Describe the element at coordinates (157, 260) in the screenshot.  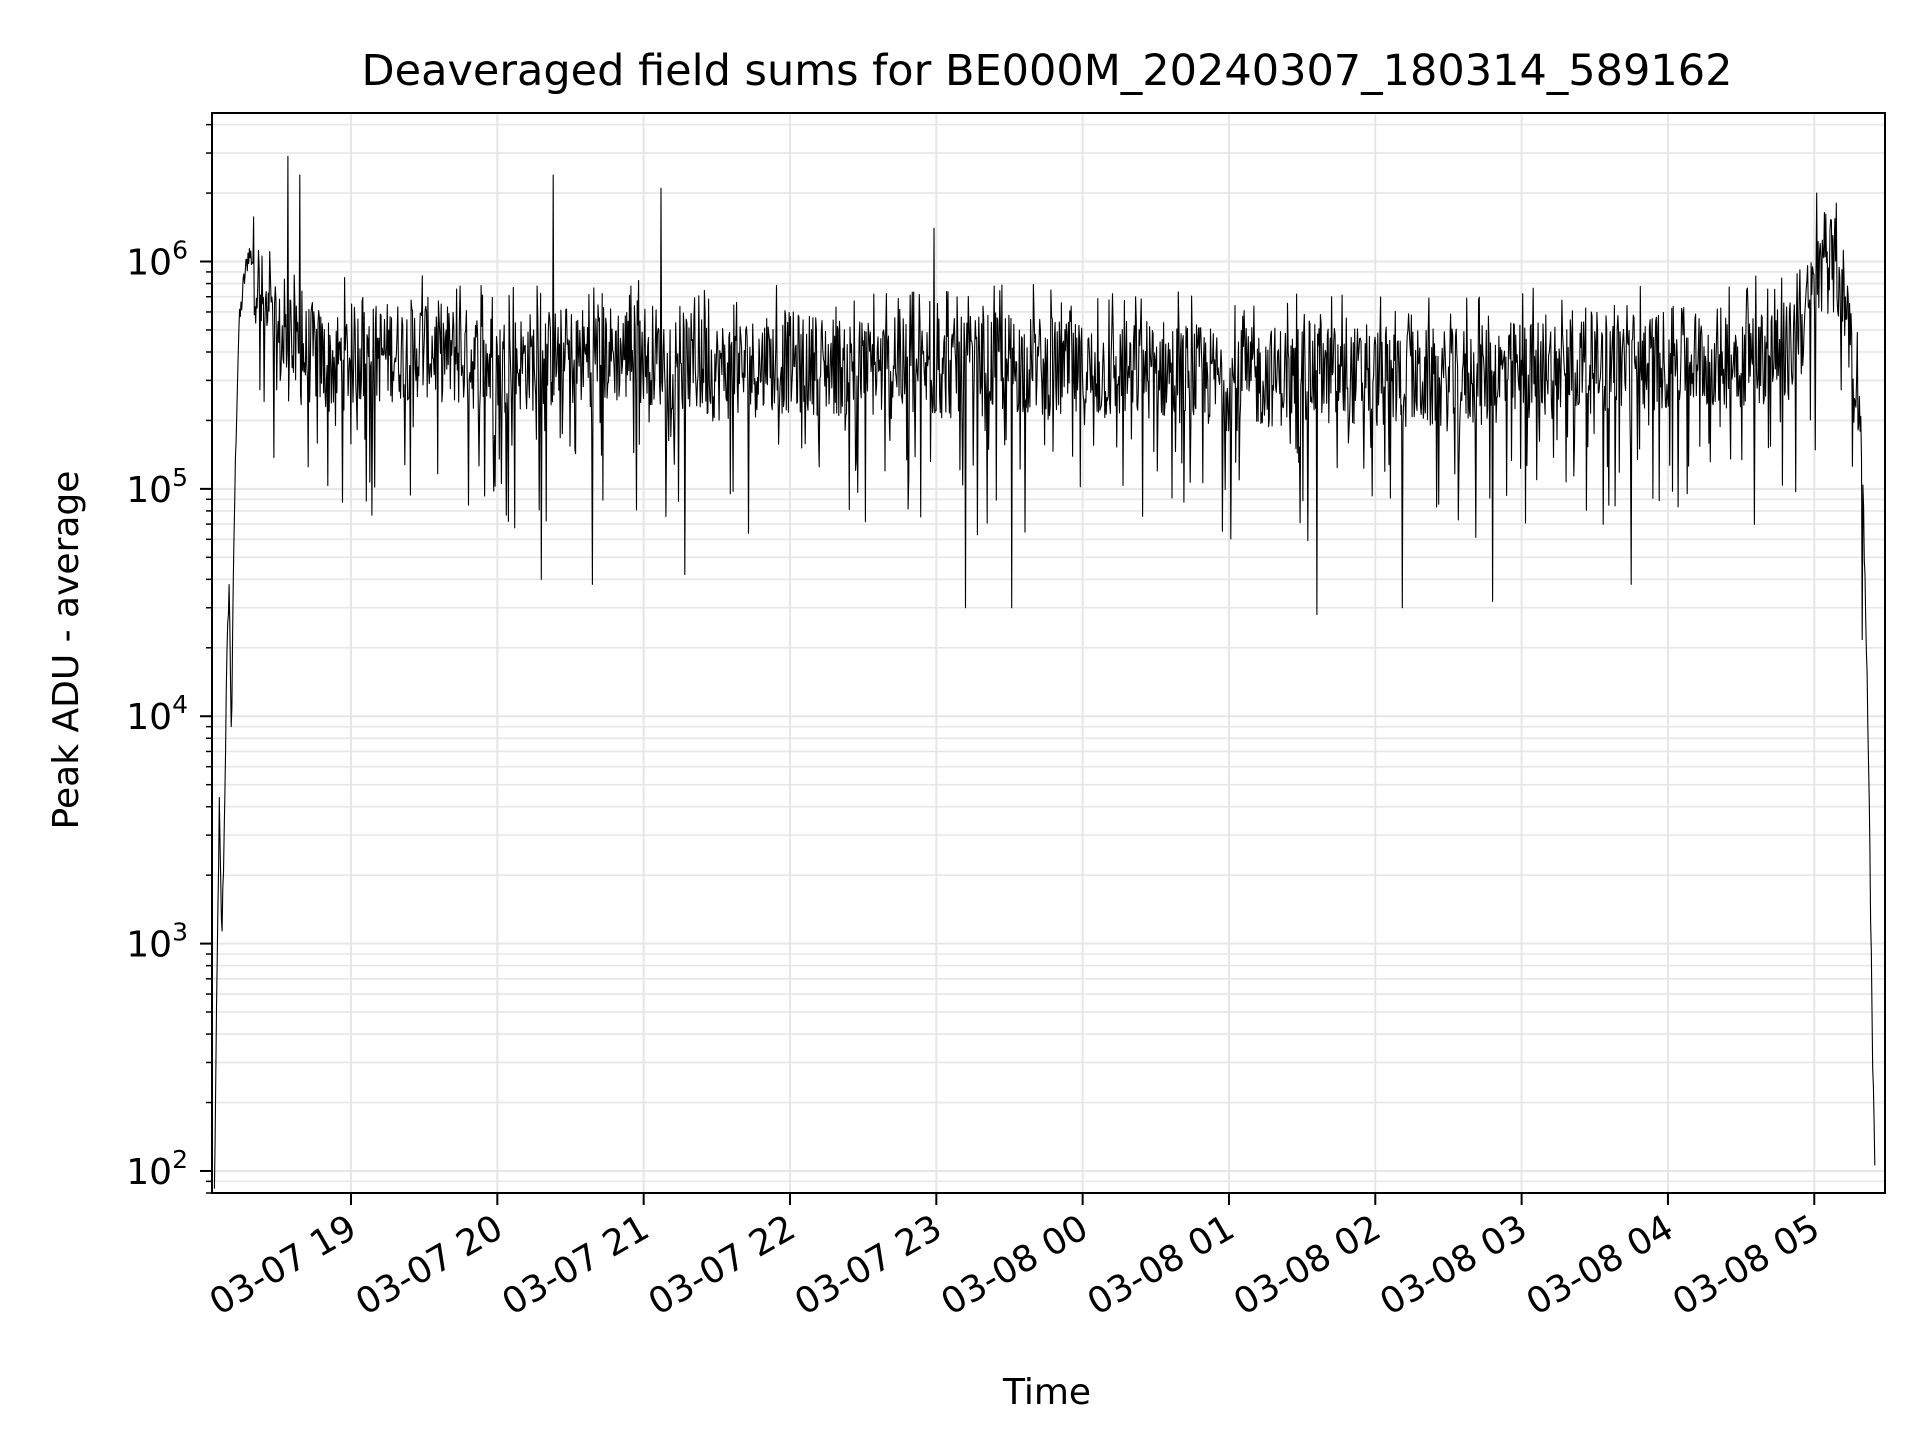
I see `y-tick-label: 10⁶` at that location.